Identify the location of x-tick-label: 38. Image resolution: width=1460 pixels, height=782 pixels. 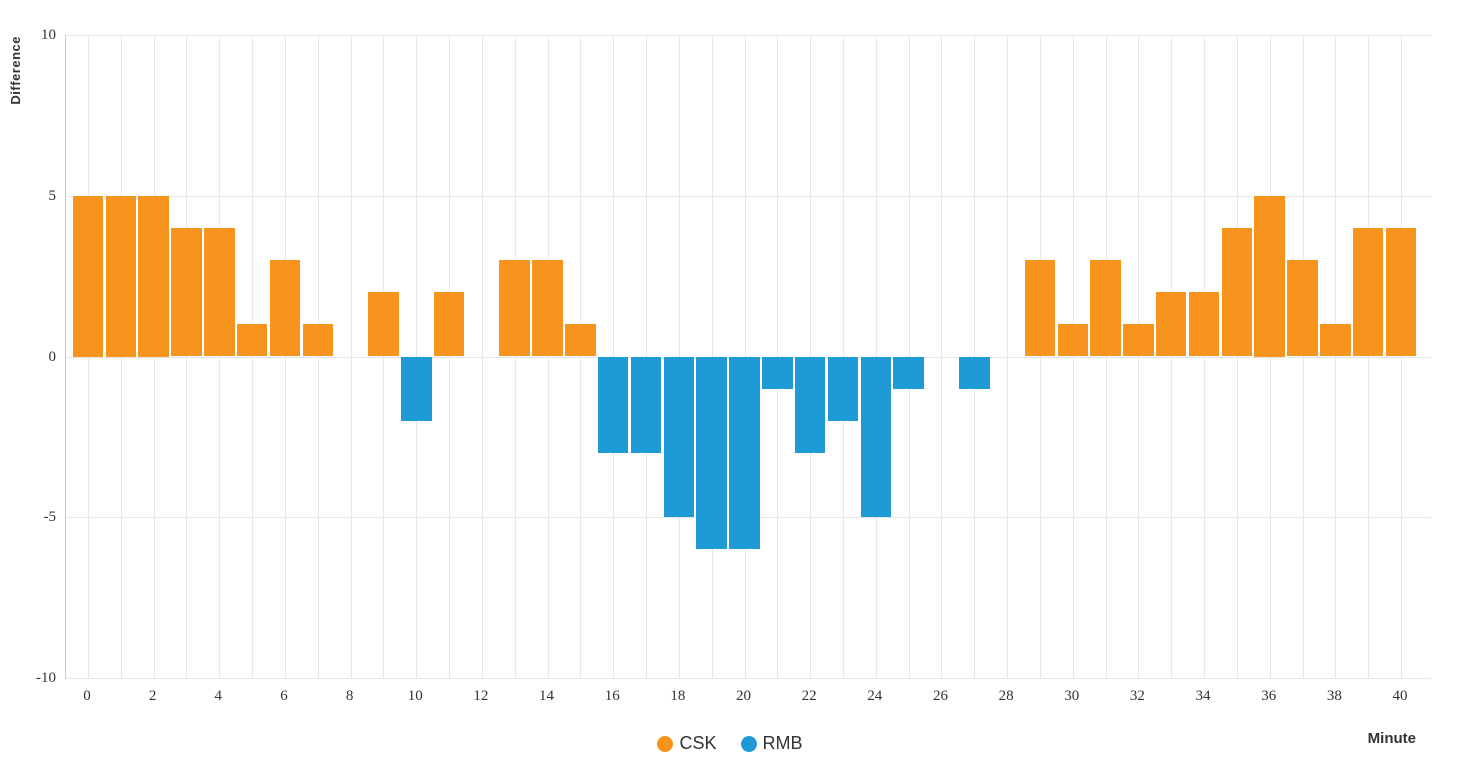
(1334, 696).